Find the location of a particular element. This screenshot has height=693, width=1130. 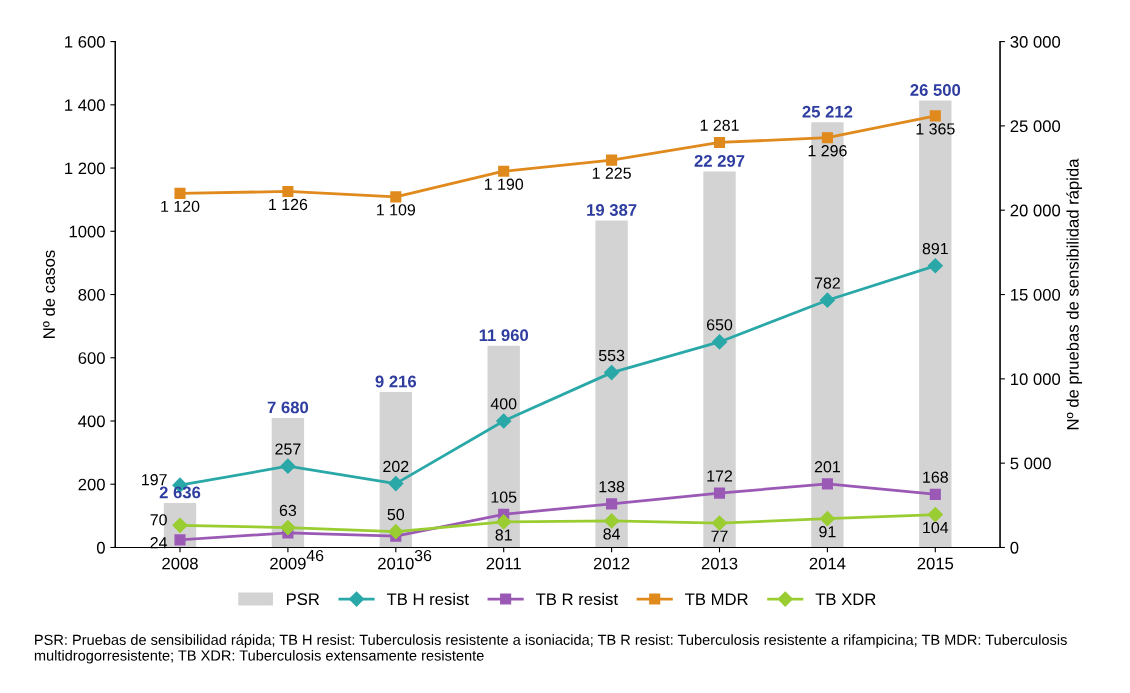

data-label: 1 120 is located at coordinates (180, 206).